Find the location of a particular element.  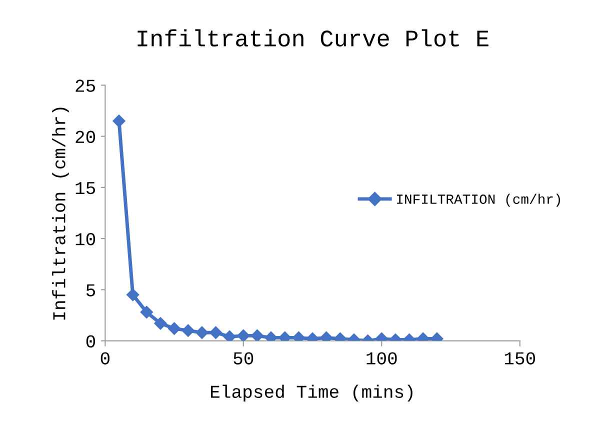

y-tick-label: 5 is located at coordinates (90, 290).